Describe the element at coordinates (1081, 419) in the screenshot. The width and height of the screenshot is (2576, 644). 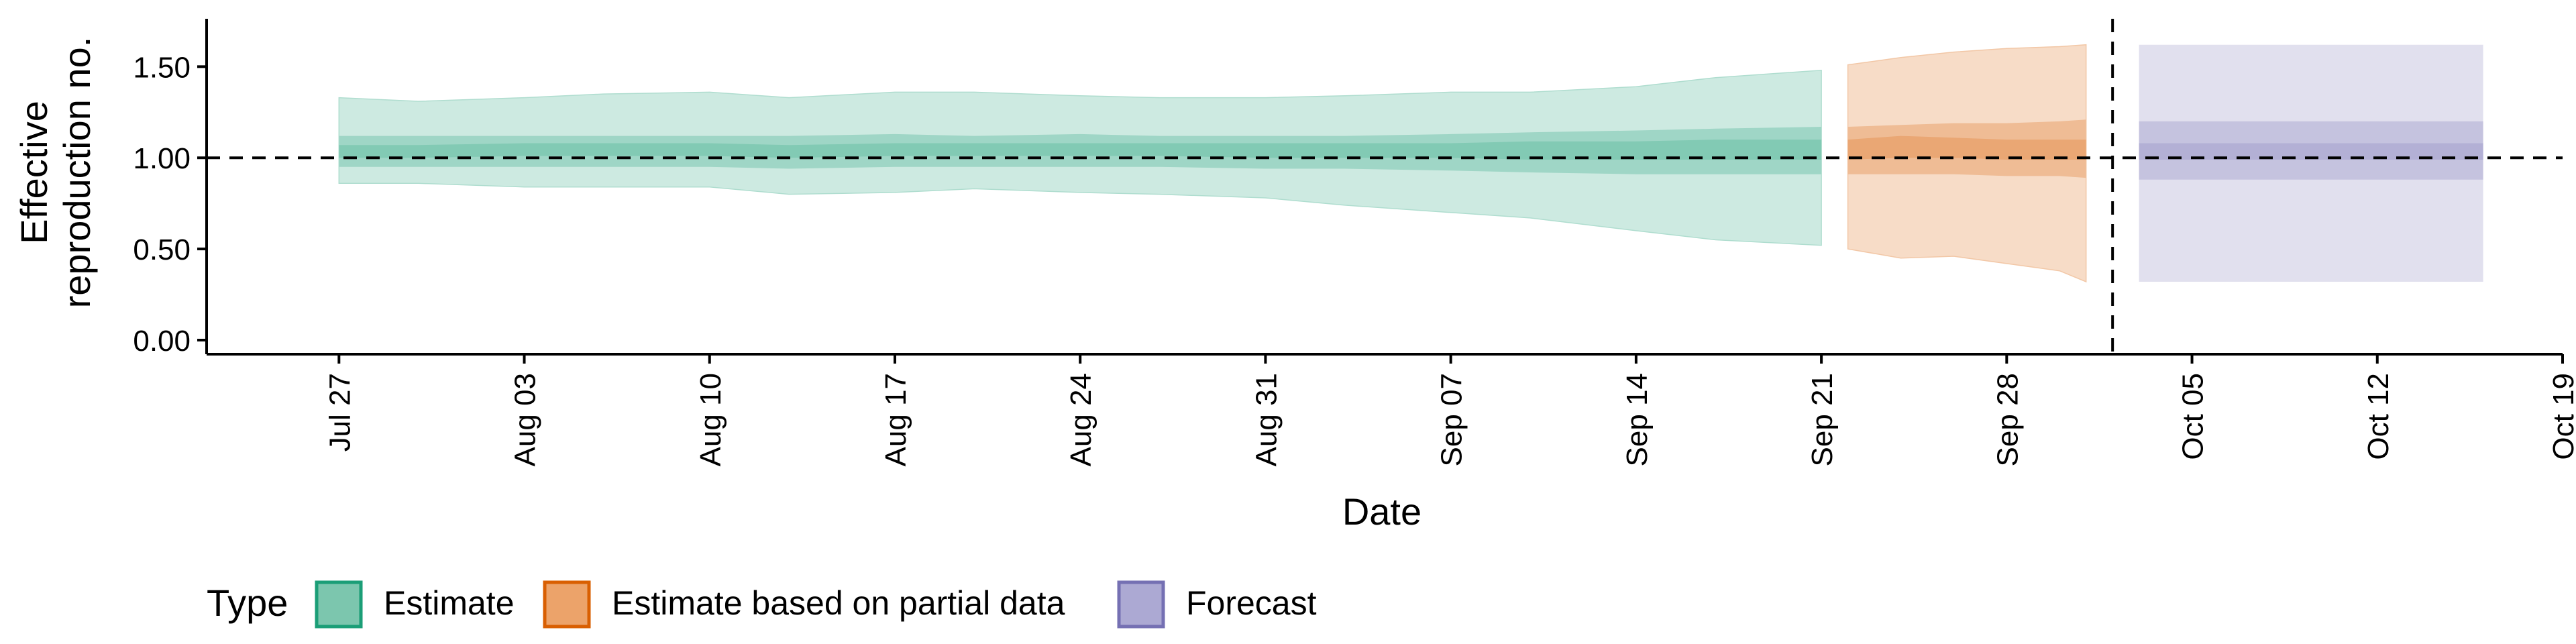
I see `x-tick-label: Aug 24` at that location.